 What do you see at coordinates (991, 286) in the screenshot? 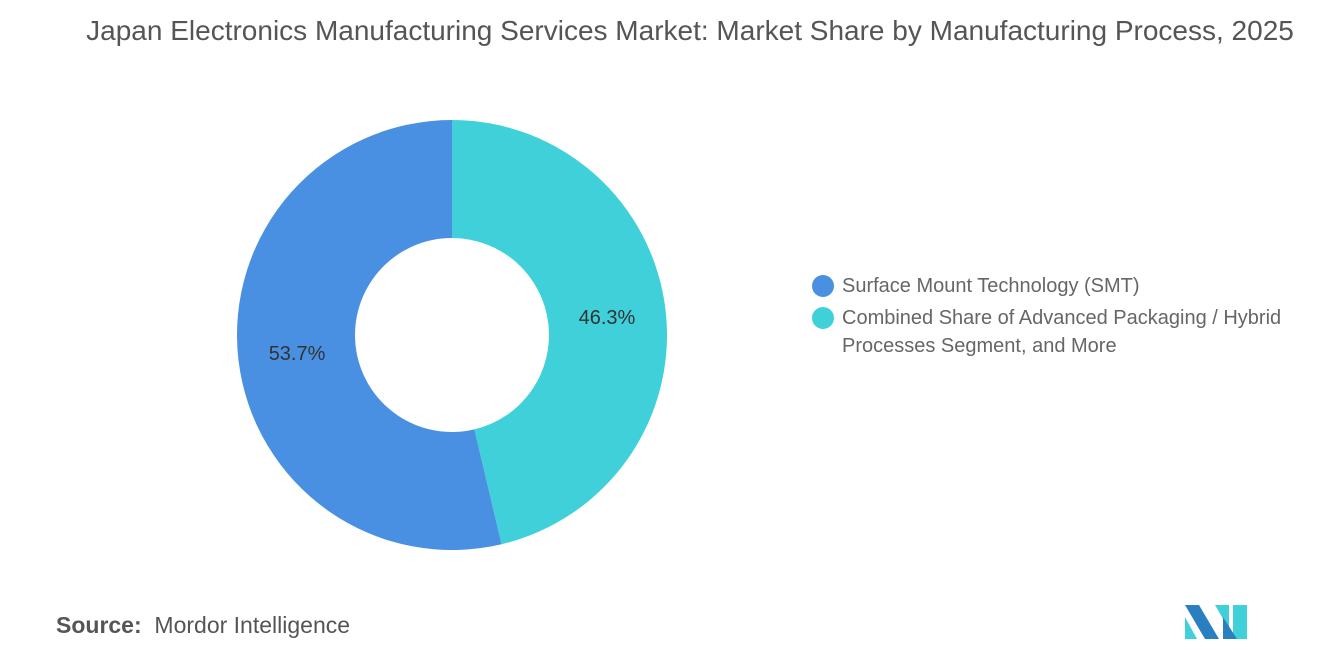
I see `legend-label: Surface Mount Technology (SMT)` at bounding box center [991, 286].